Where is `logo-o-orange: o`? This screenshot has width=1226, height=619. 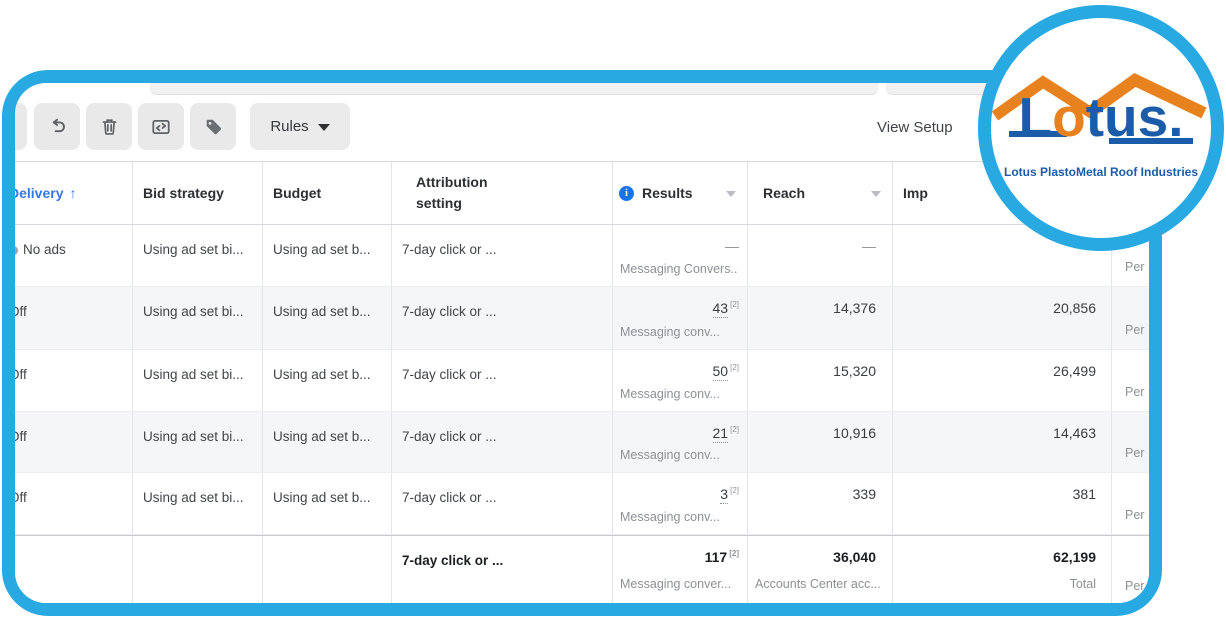
logo-o-orange: o is located at coordinates (1069, 117).